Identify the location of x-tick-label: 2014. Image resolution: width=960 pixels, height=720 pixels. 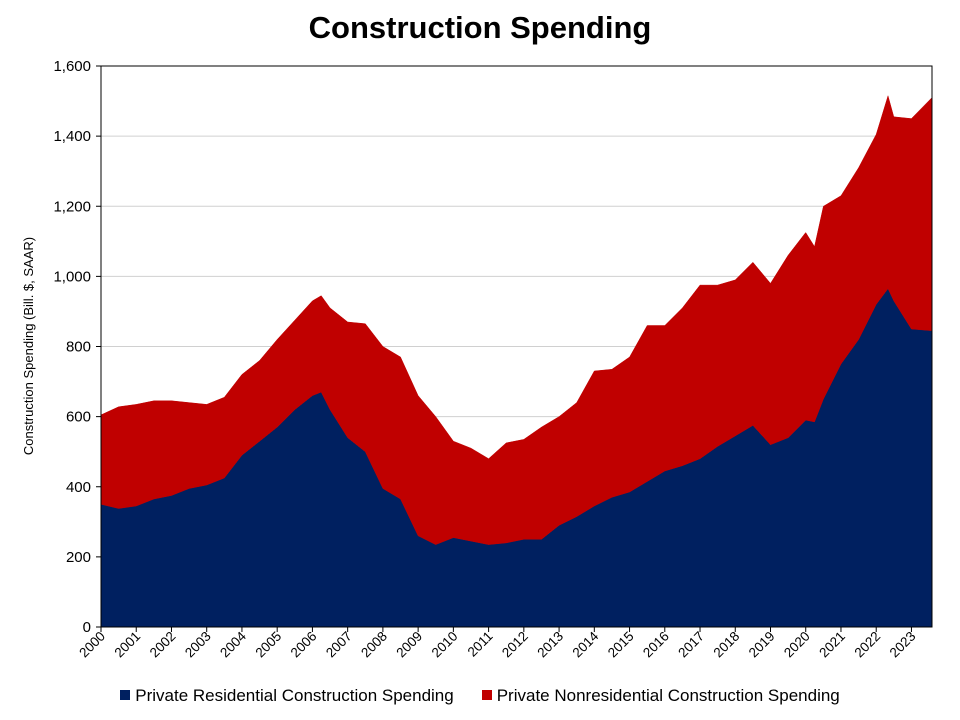
(586, 644).